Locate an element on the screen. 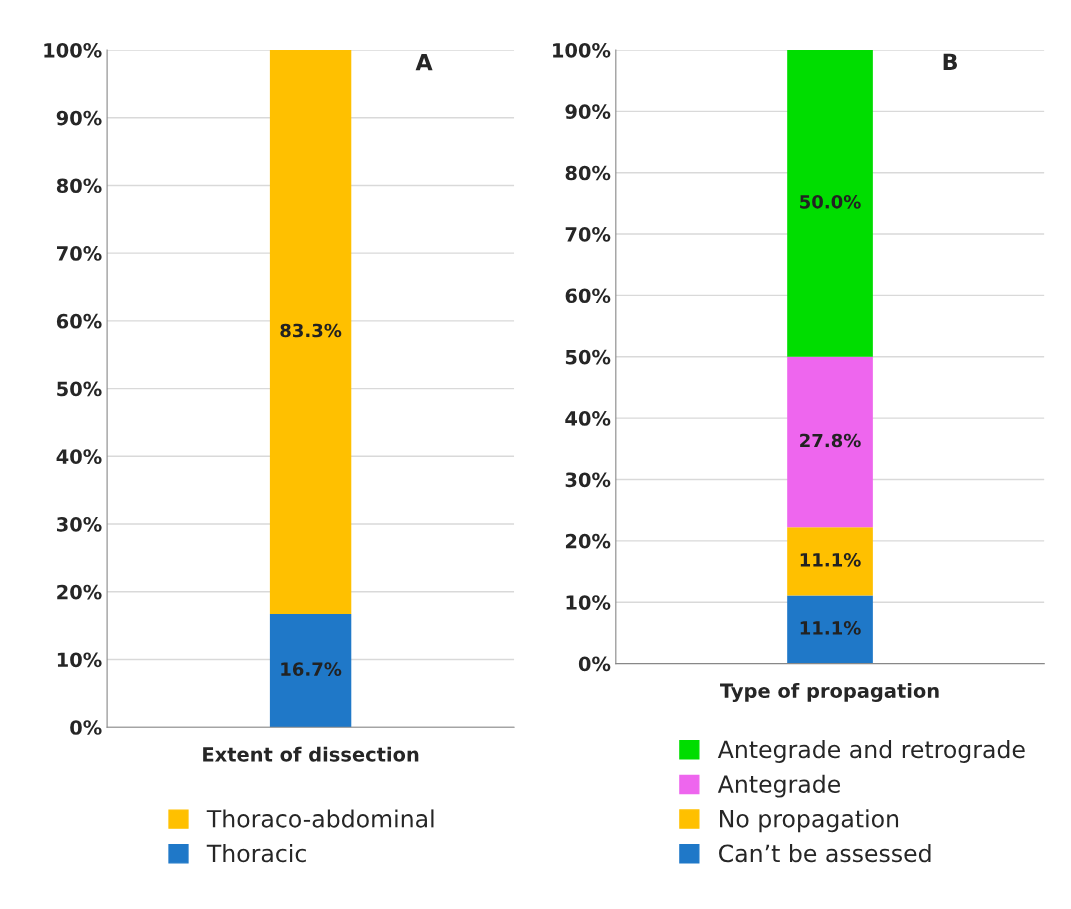 The width and height of the screenshot is (1071, 909). data-label: 83.3% is located at coordinates (311, 330).